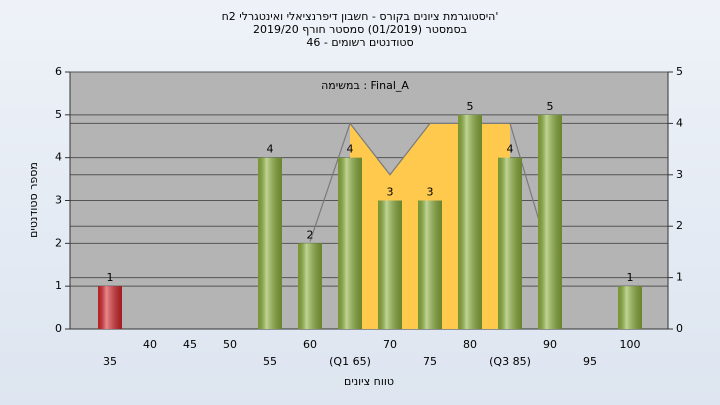 This screenshot has height=405, width=720. What do you see at coordinates (390, 344) in the screenshot?
I see `x-tick-label: 70` at bounding box center [390, 344].